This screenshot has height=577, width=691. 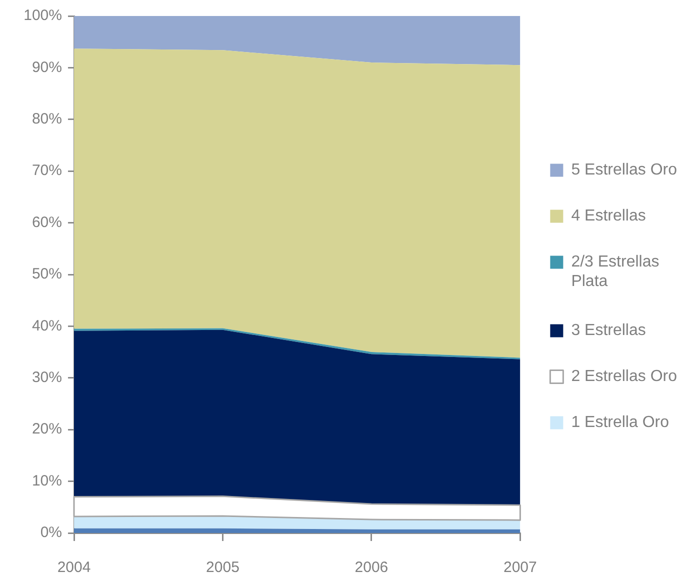 What do you see at coordinates (608, 331) in the screenshot?
I see `legend-label: 3 Estrellas` at bounding box center [608, 331].